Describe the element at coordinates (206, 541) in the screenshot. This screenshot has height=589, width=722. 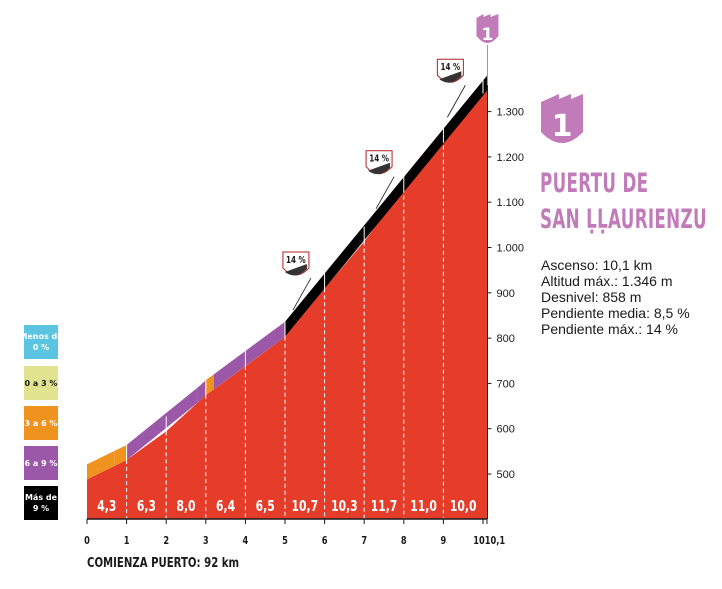
I see `x-tick-label: 3` at that location.